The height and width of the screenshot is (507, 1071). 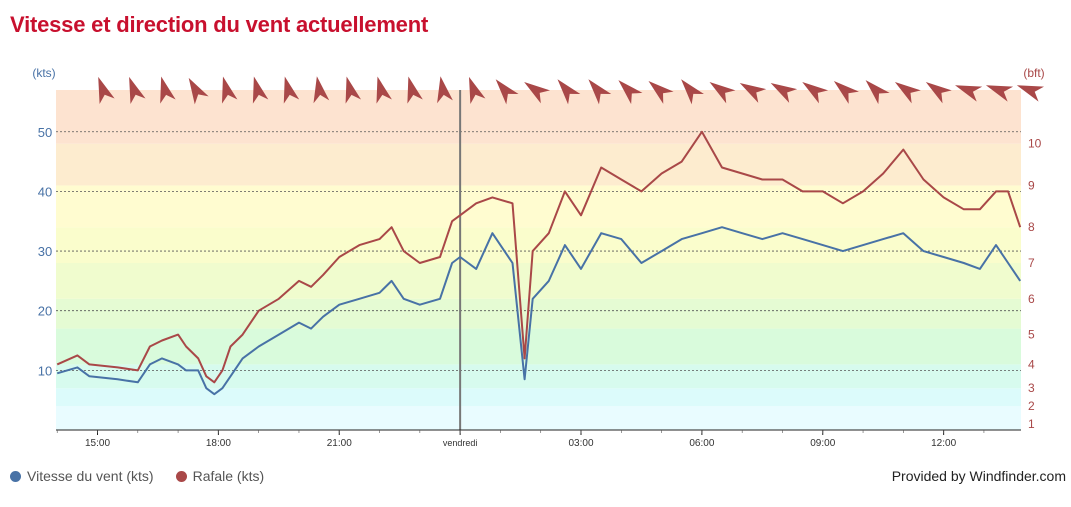 What do you see at coordinates (978, 476) in the screenshot?
I see `provider-credit: Provided by Windfinder.com` at bounding box center [978, 476].